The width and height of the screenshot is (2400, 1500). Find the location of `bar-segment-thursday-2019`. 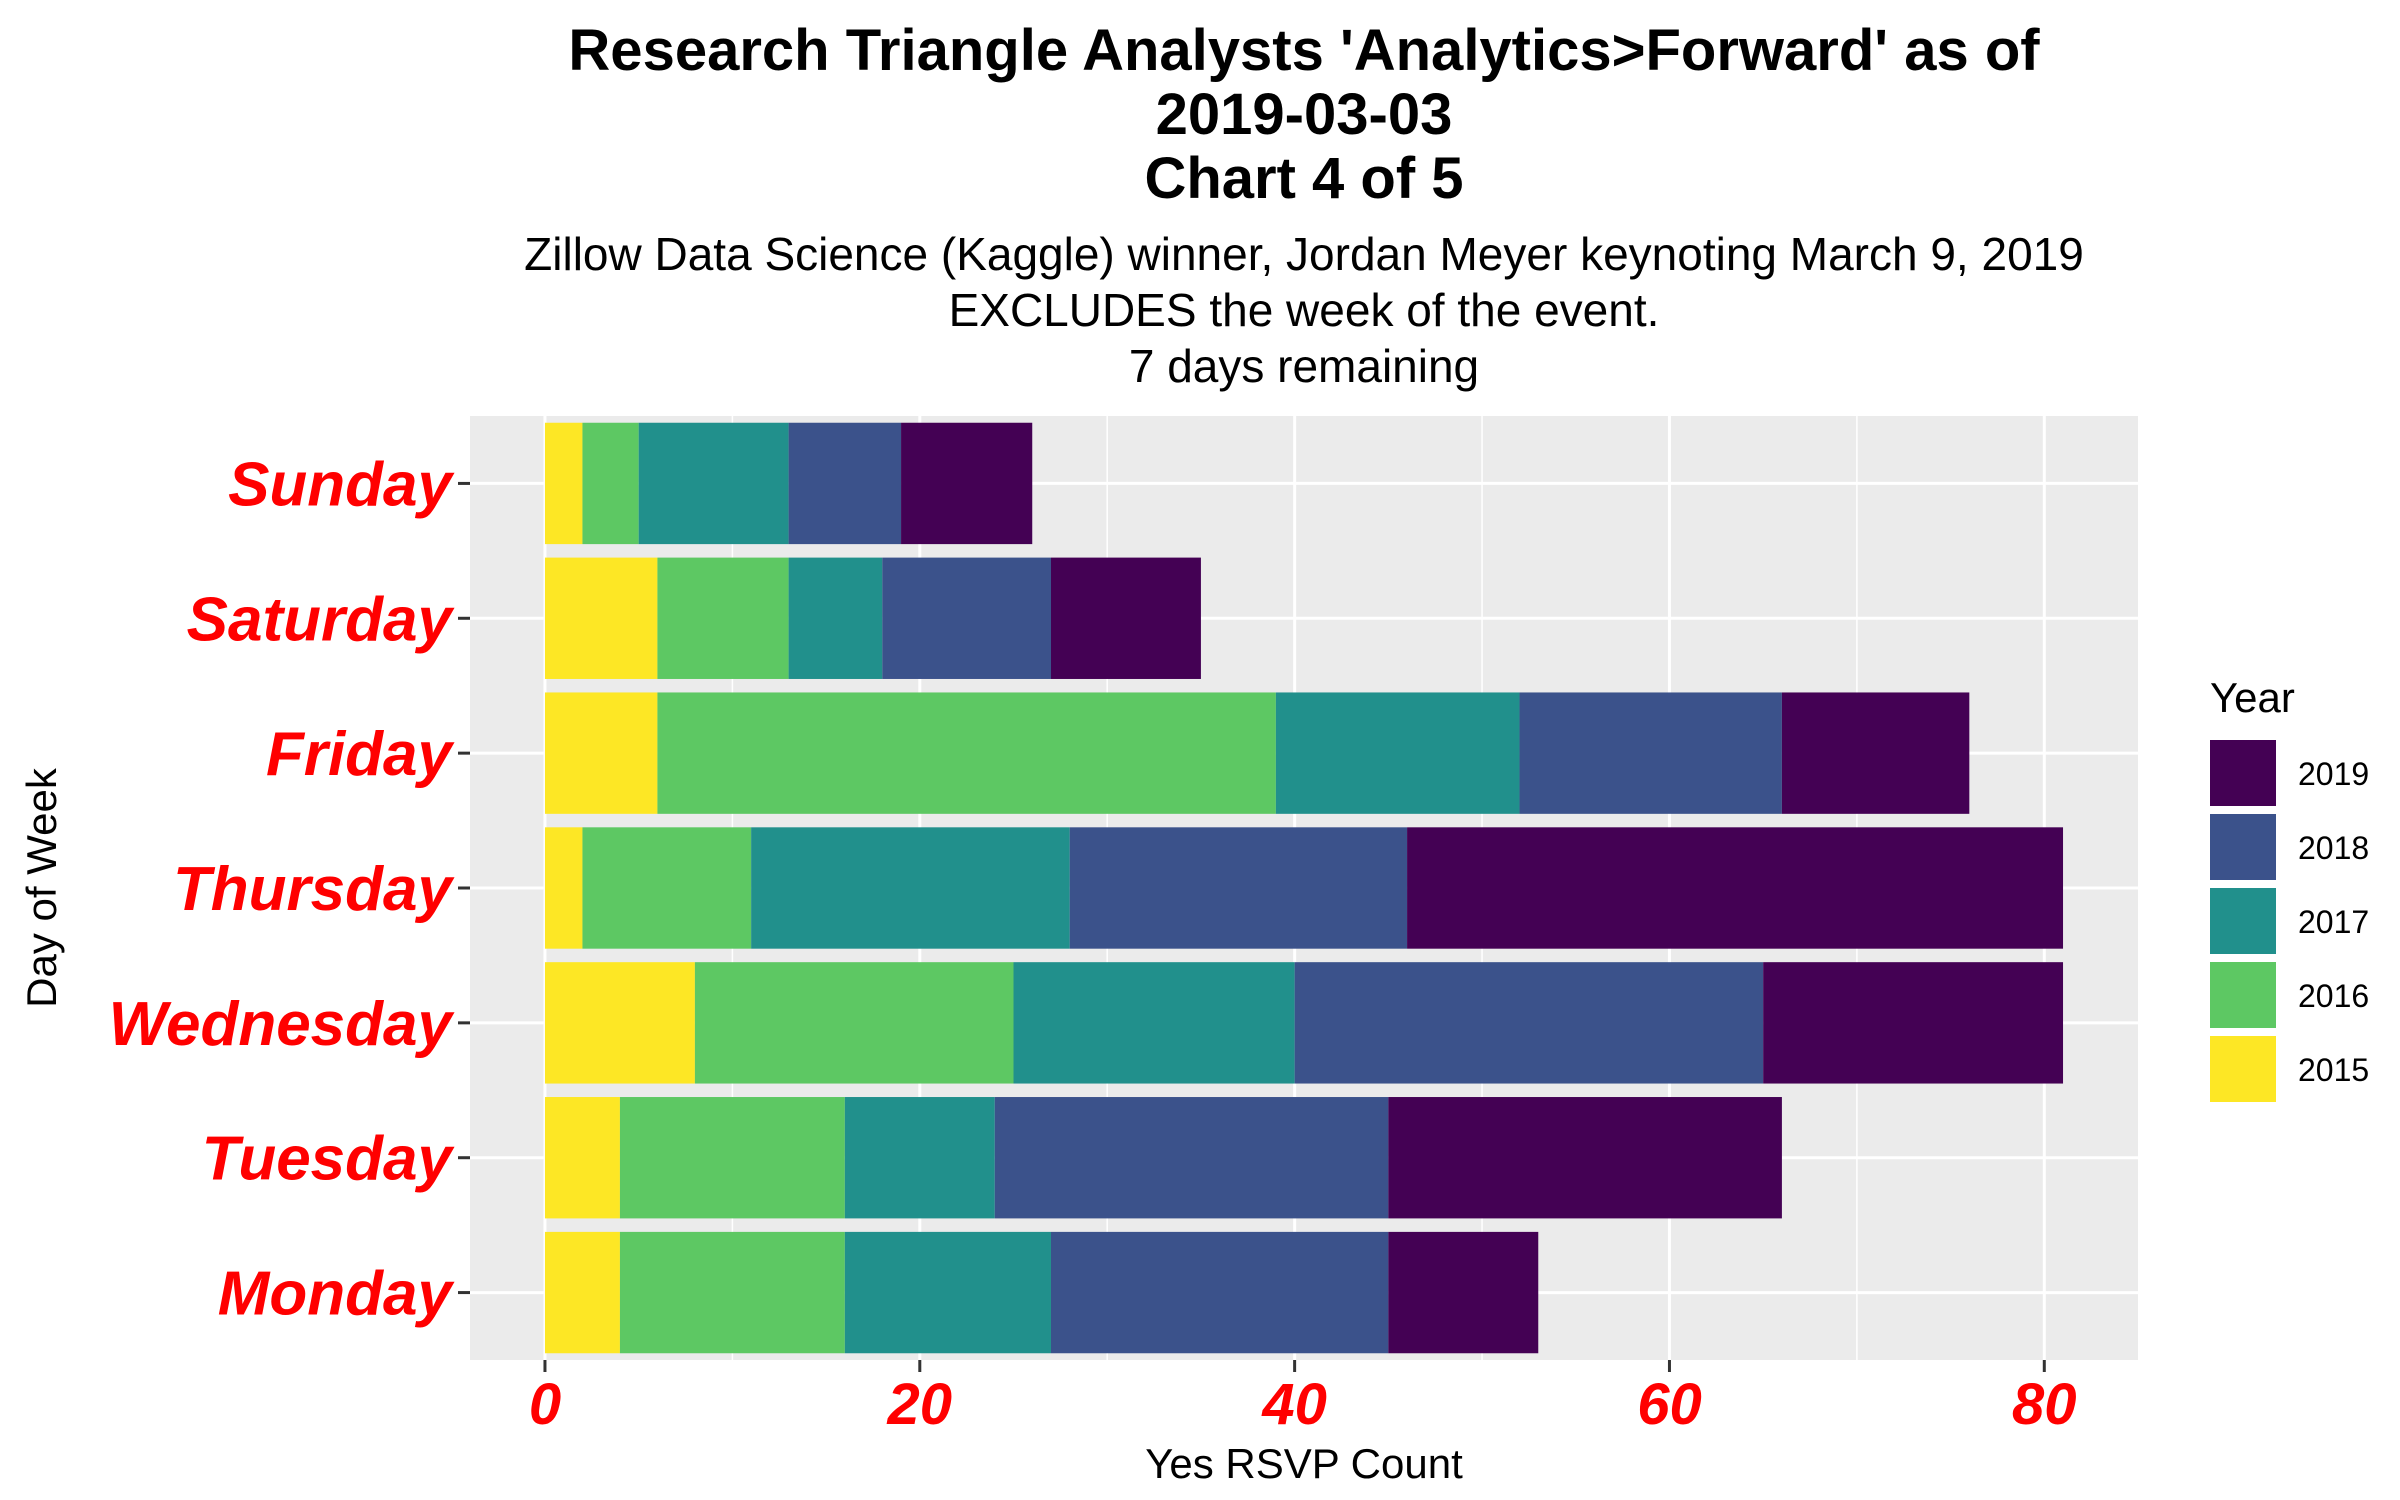

bar-segment-thursday-2019 is located at coordinates (1735, 888).